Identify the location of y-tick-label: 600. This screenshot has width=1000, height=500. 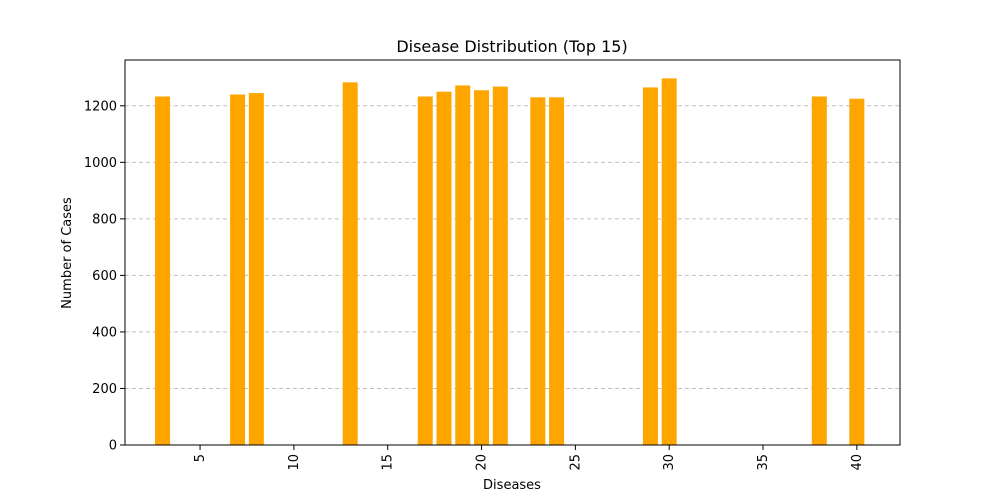
(104, 276).